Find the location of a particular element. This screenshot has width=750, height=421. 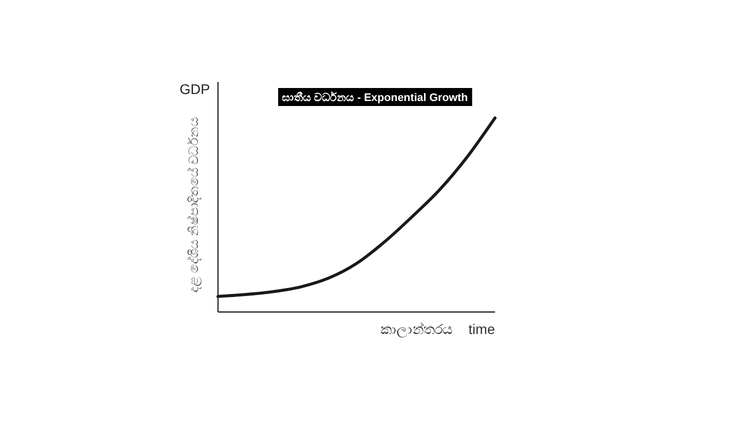

y-axis-title: දළ දේශීය නිෂ්පාදිතයේ වර්ධනය is located at coordinates (194, 205).